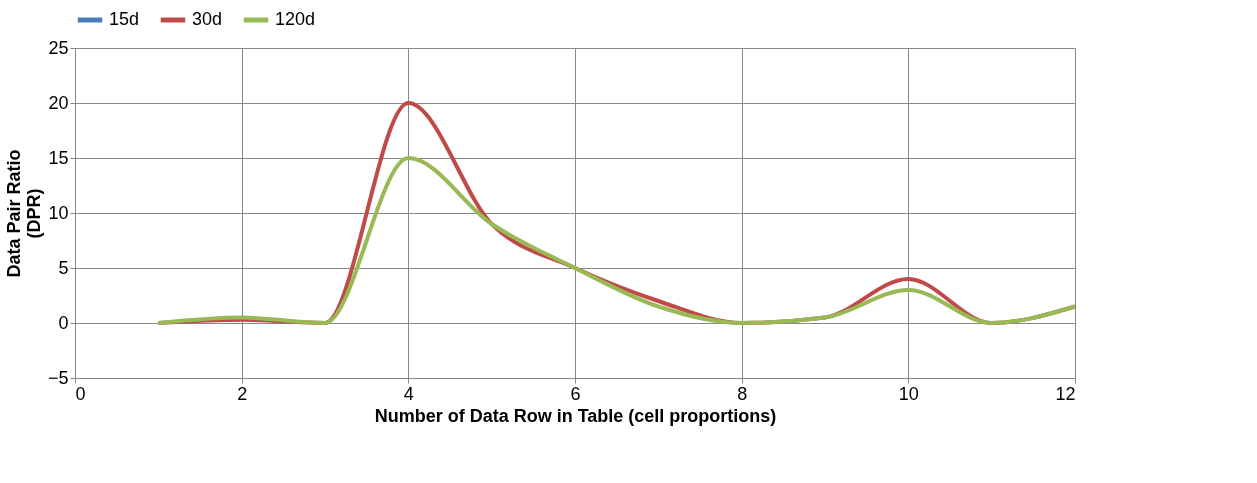 This screenshot has height=483, width=1257. Describe the element at coordinates (58, 102) in the screenshot. I see `y-tick-label: 20` at that location.